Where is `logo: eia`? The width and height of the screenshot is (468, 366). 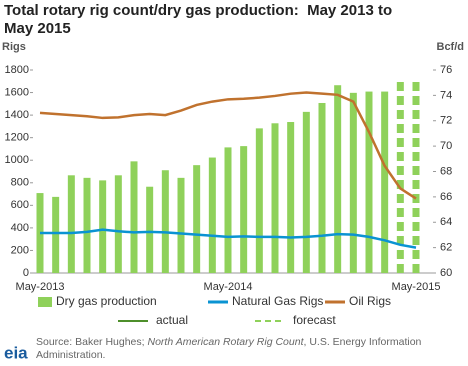
logo: eia is located at coordinates (16, 352).